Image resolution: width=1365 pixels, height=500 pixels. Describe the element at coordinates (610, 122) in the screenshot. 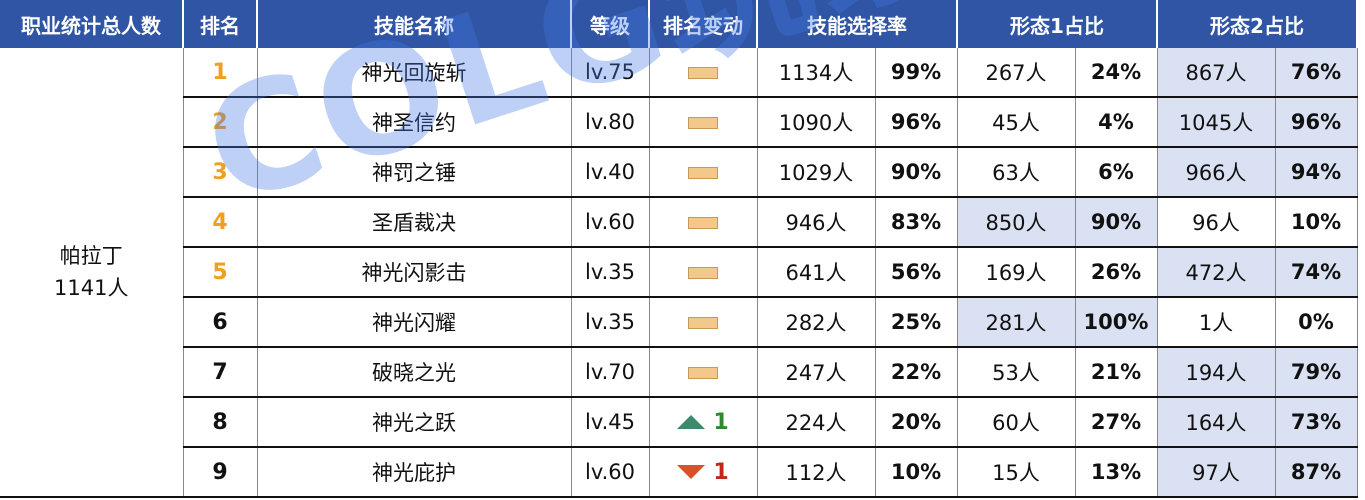

I see `level-cell: lv.80` at that location.